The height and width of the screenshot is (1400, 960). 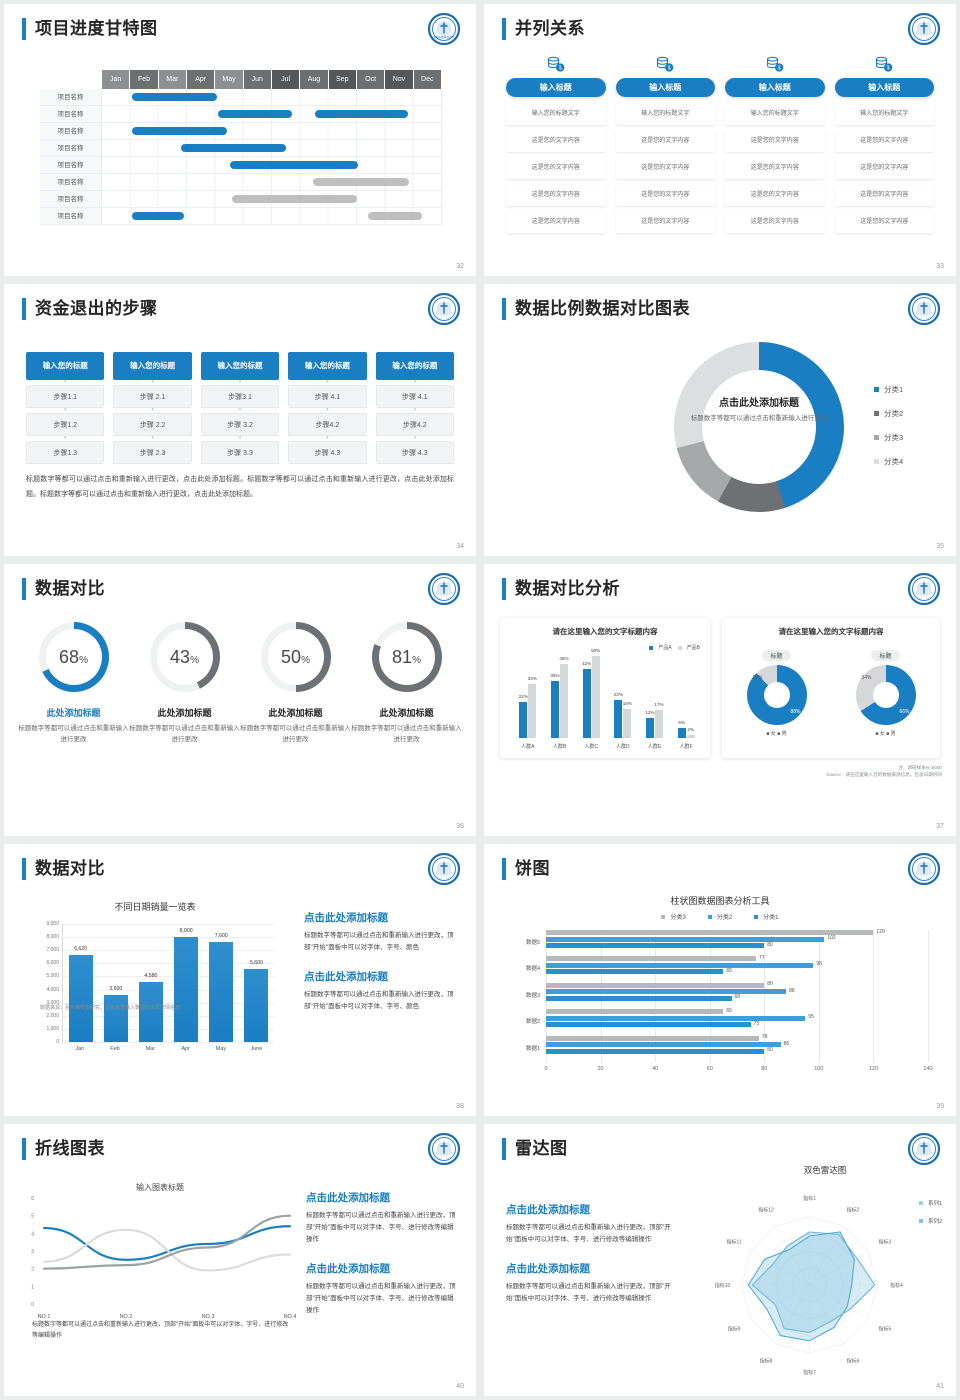 I want to click on bar-chart-legend: 产品A 产品B, so click(x=674, y=647).